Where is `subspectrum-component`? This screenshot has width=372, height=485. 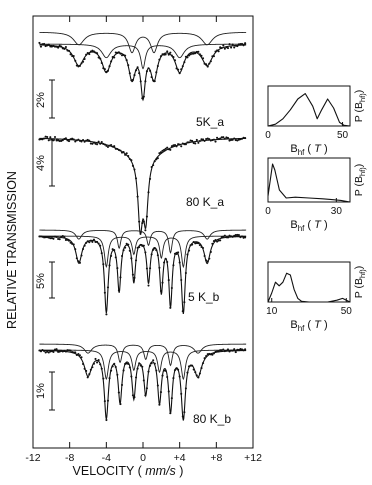 subspectrum-component is located at coordinates (143, 241).